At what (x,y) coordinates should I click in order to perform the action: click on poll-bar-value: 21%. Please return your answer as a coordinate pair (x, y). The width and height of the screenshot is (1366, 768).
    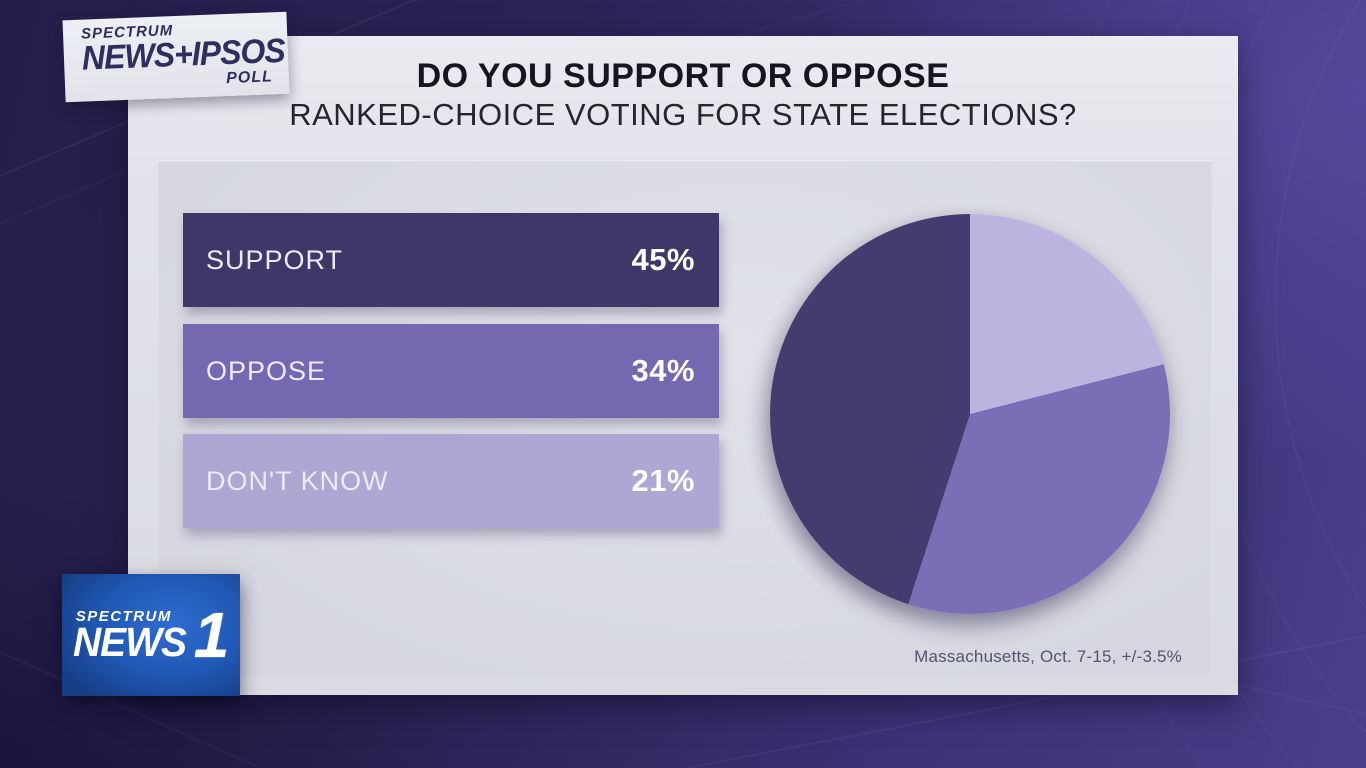
    Looking at the image, I should click on (663, 480).